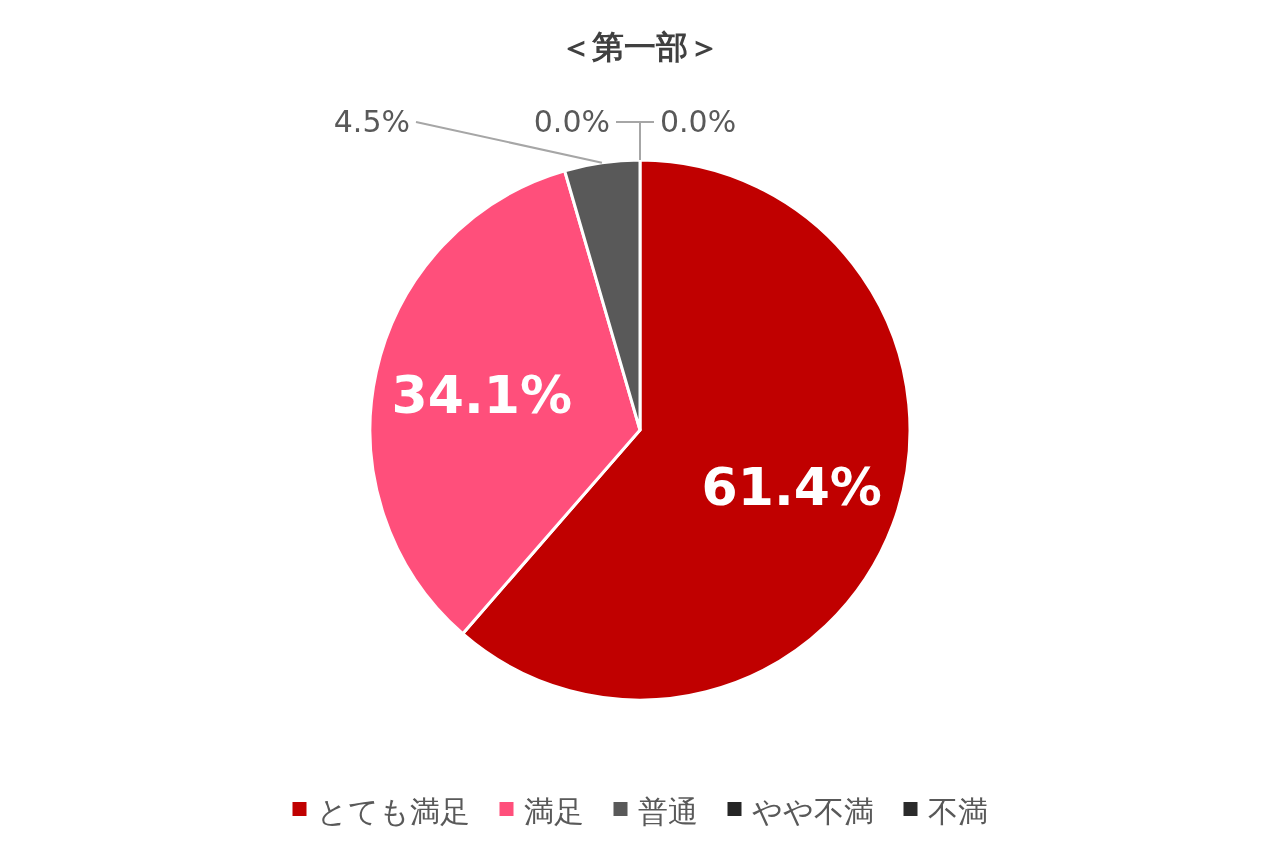 The width and height of the screenshot is (1280, 863). What do you see at coordinates (481, 395) in the screenshot?
I see `data-label: 34.1%` at bounding box center [481, 395].